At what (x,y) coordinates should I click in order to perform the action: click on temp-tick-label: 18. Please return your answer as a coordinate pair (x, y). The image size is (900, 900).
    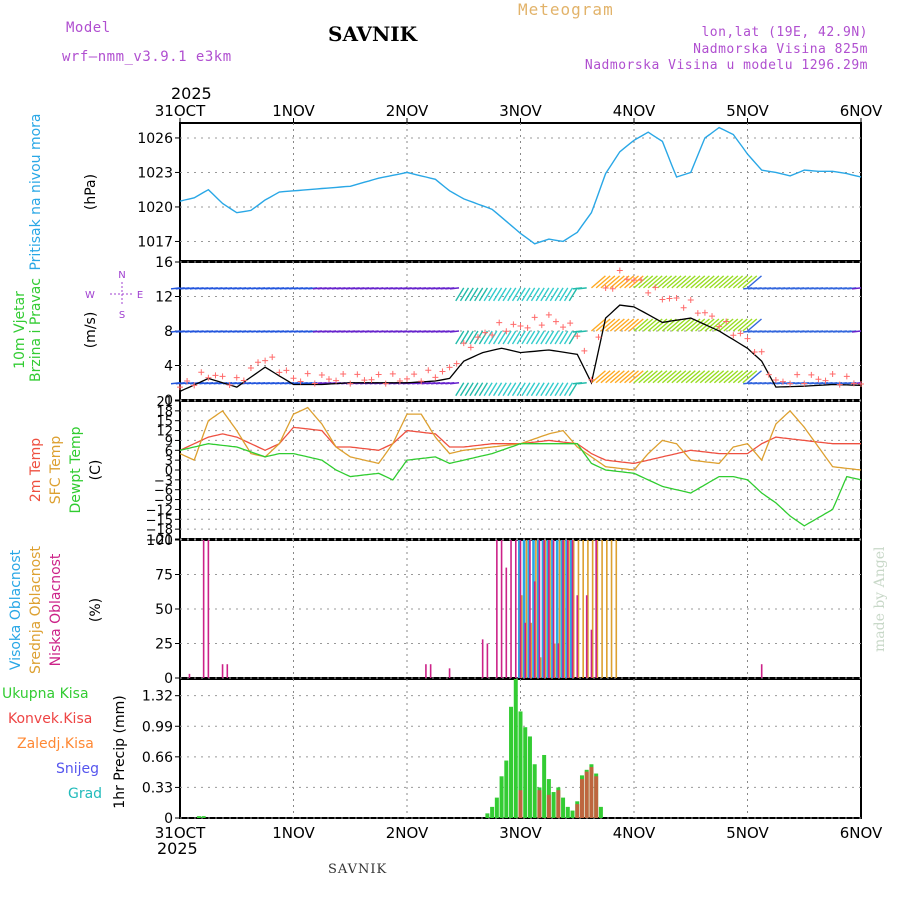
    Looking at the image, I should click on (164, 412).